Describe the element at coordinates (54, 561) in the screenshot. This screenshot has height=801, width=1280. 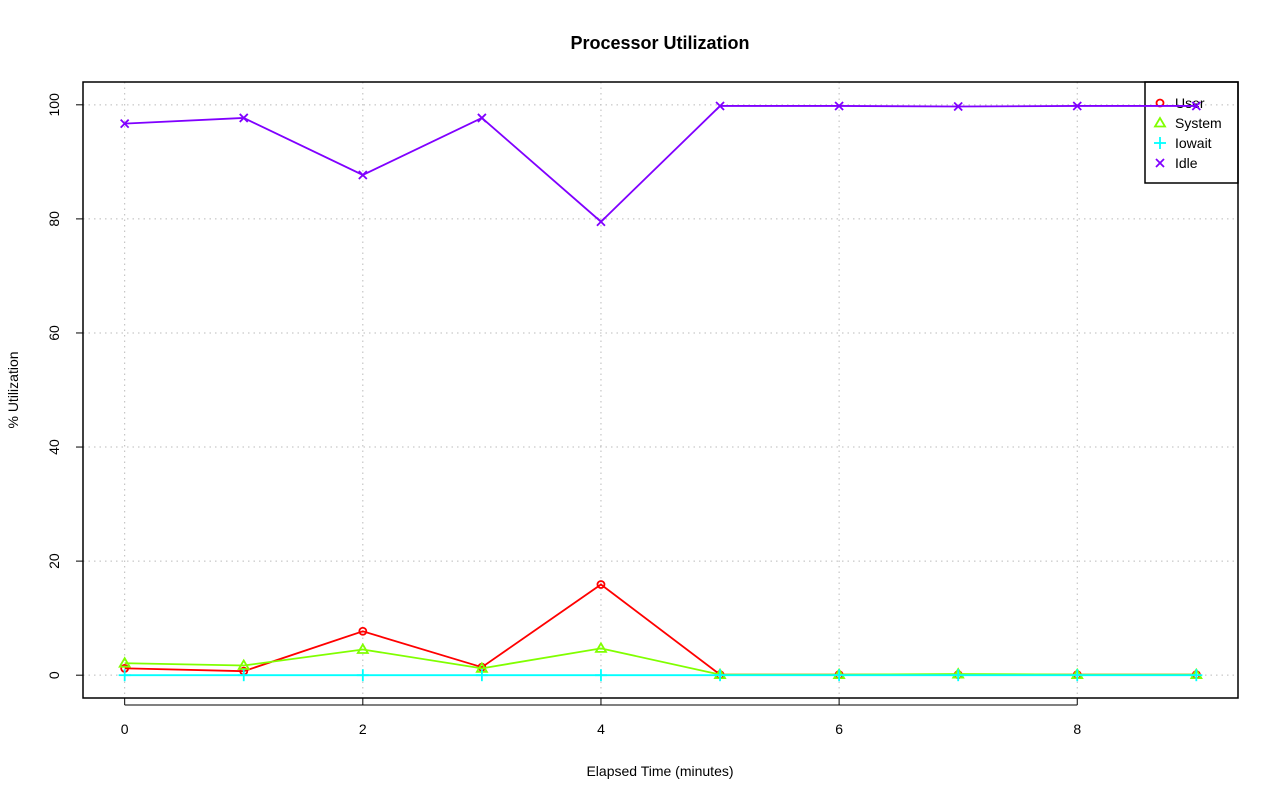
I see `y-tick-label: 20` at that location.